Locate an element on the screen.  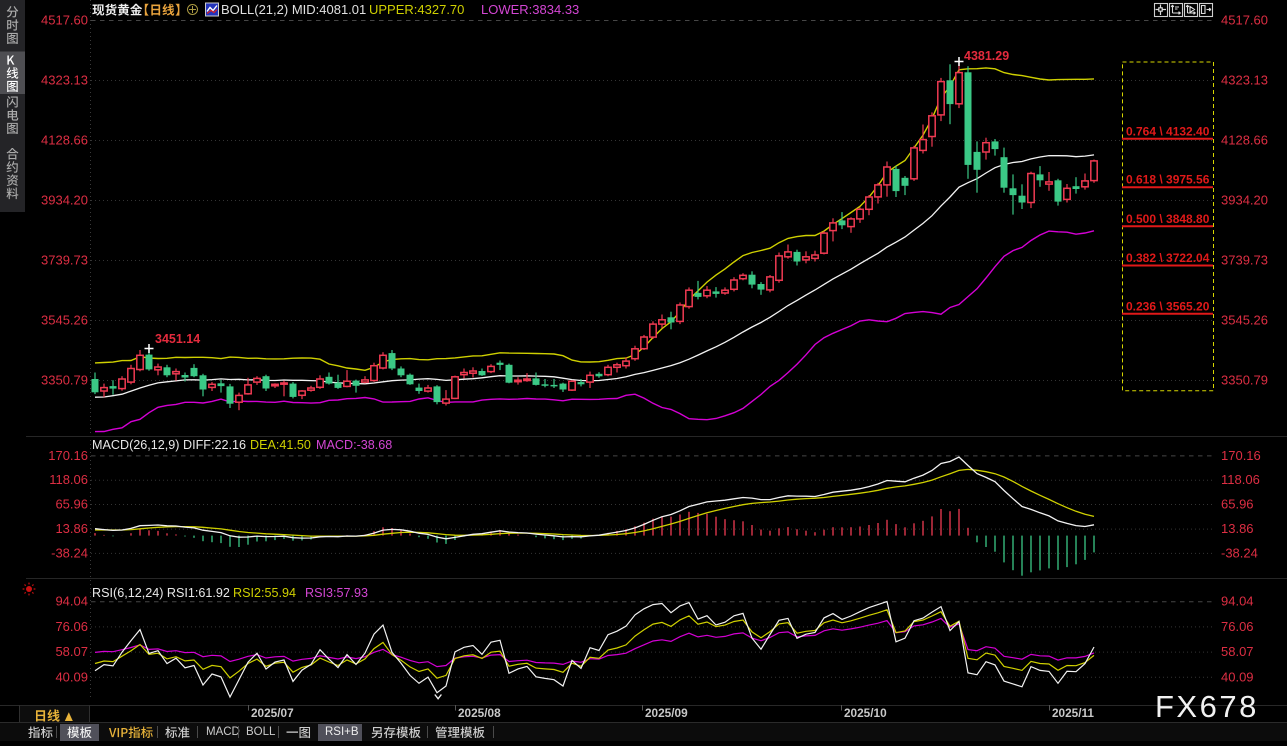
svg-text: MACD is located at coordinates (223, 732).